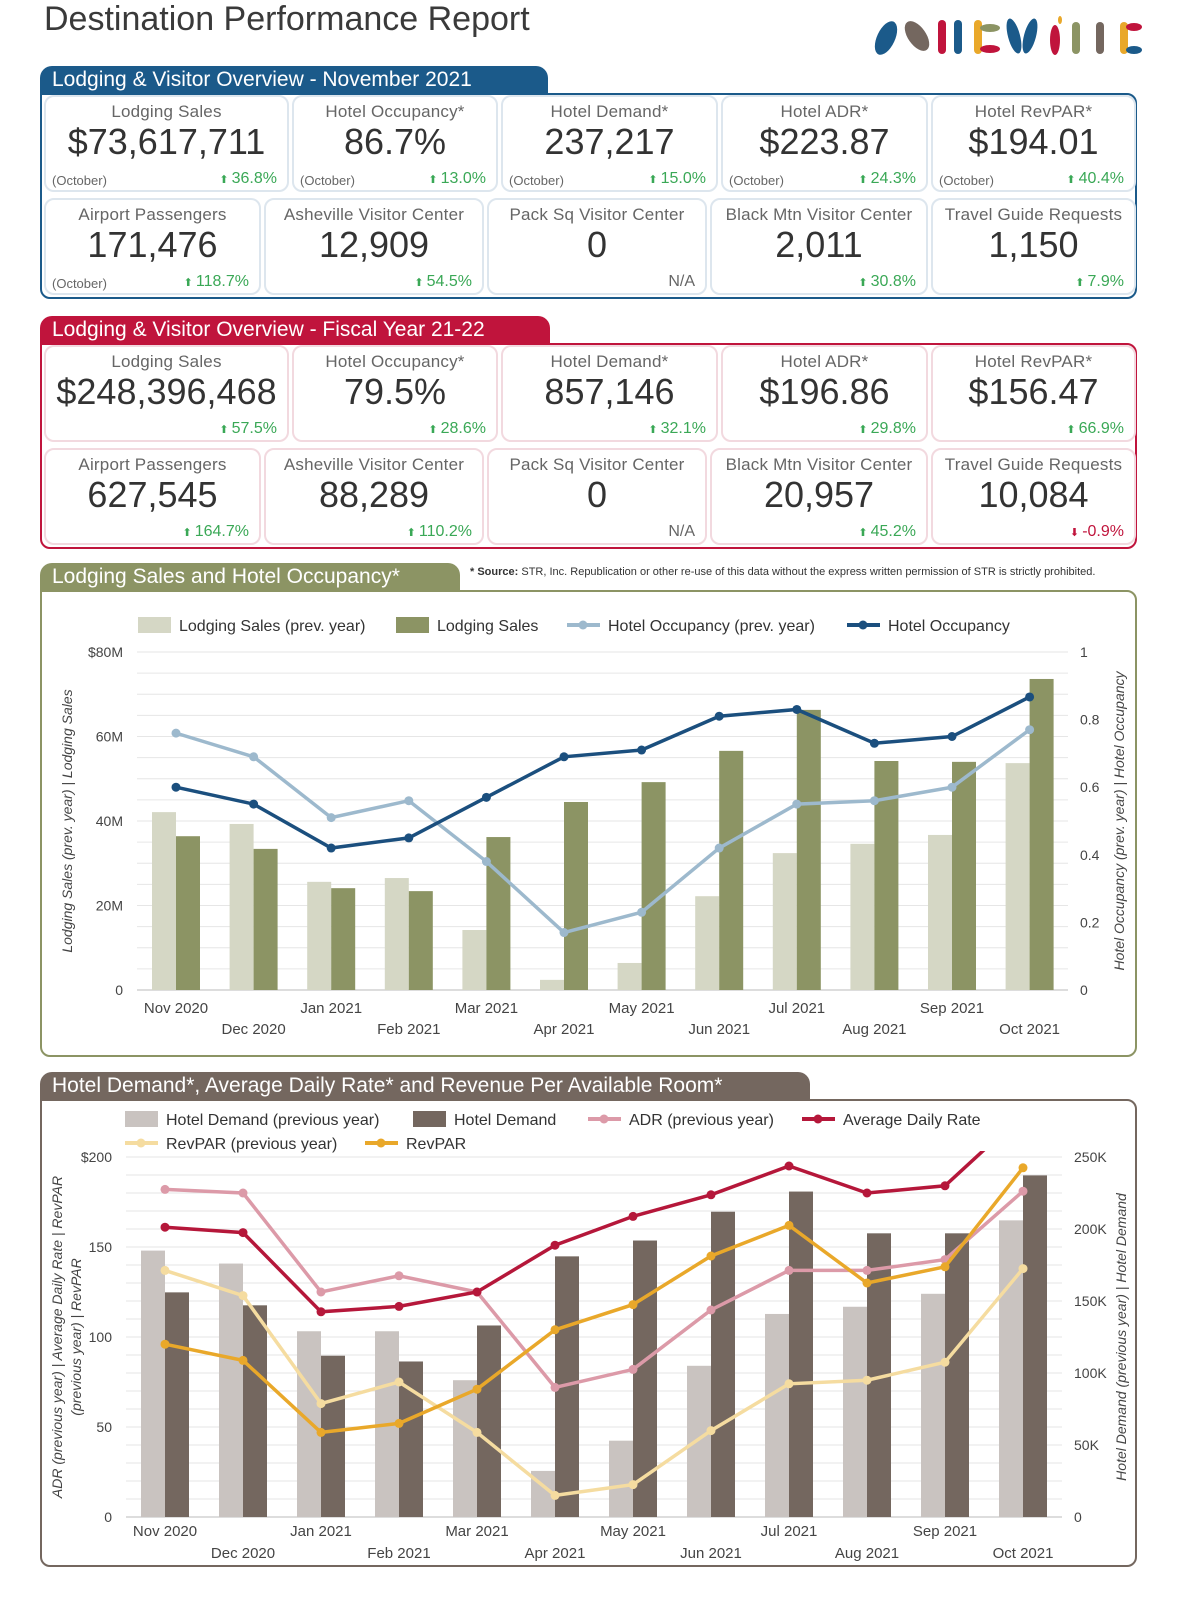 Image resolution: width=1200 pixels, height=1600 pixels. What do you see at coordinates (609, 111) in the screenshot?
I see `kpi-label: Hotel Demand*` at bounding box center [609, 111].